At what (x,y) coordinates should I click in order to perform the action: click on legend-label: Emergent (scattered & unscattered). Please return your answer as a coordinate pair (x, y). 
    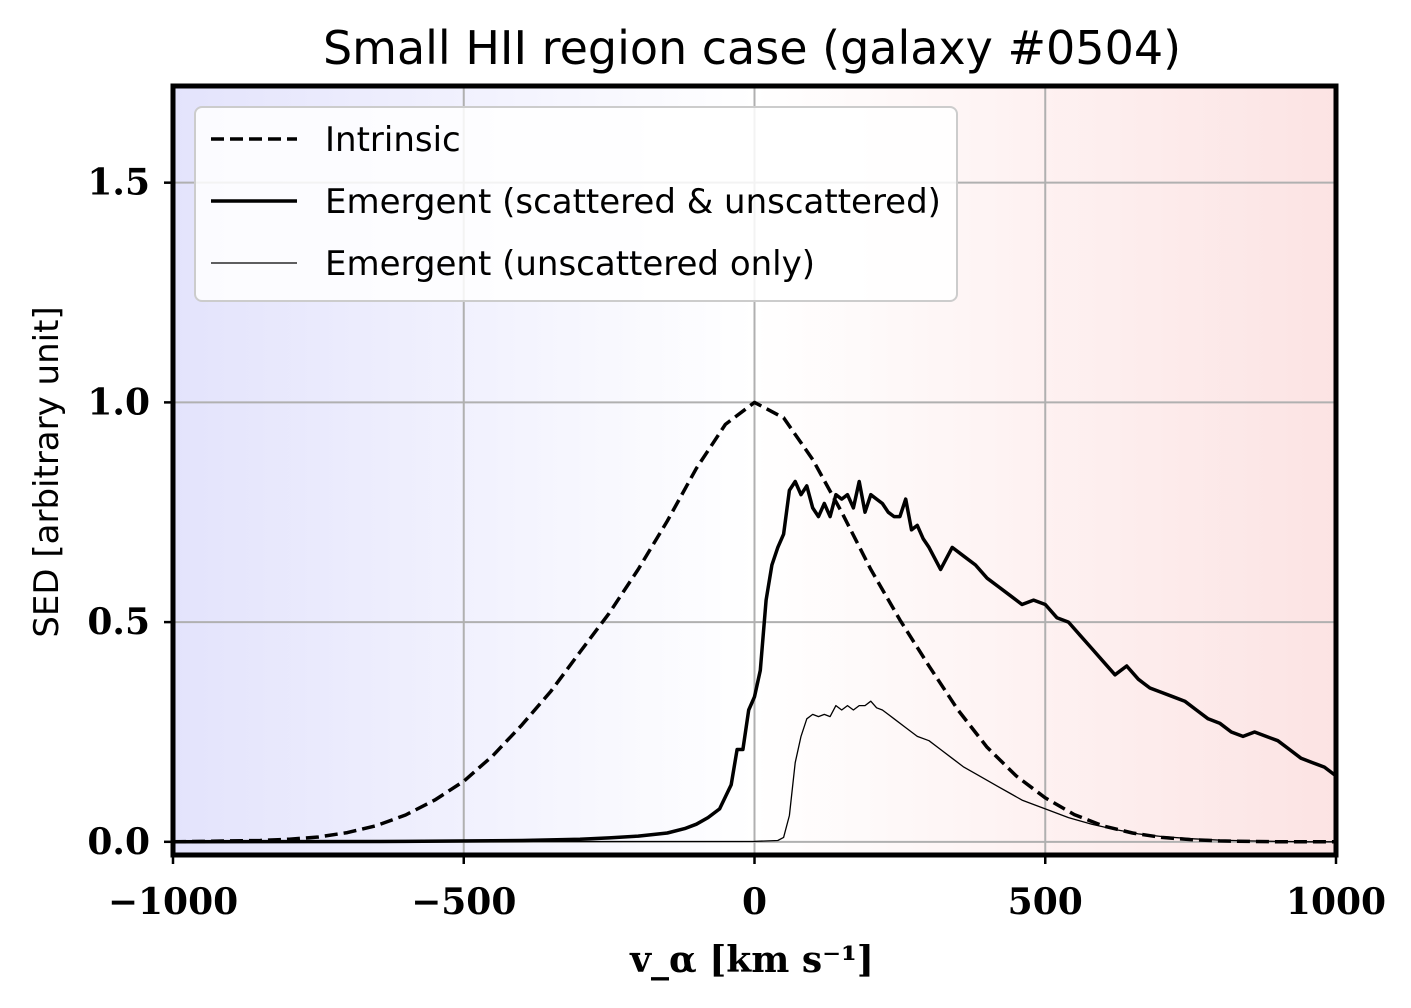
    Looking at the image, I should click on (633, 202).